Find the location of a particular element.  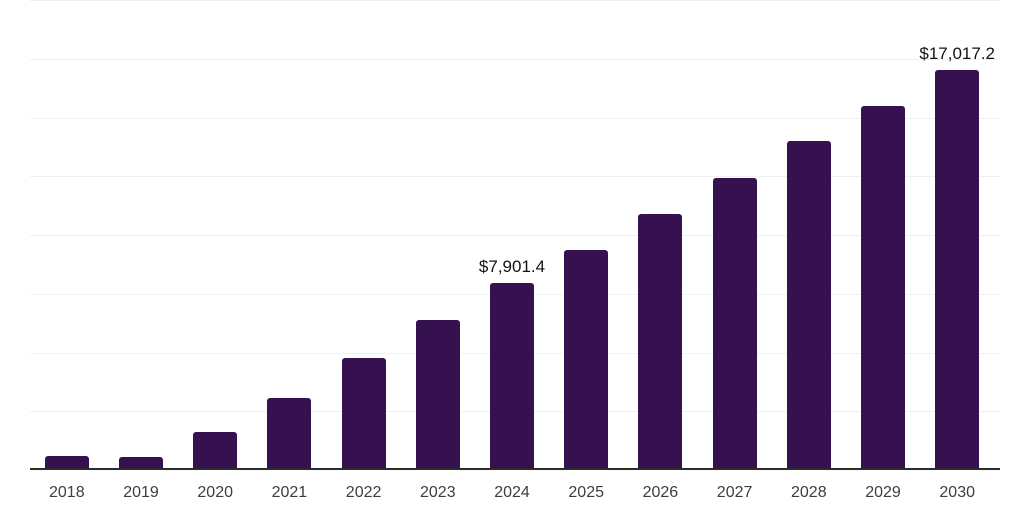

x-tick-2029: 2029 is located at coordinates (883, 492).